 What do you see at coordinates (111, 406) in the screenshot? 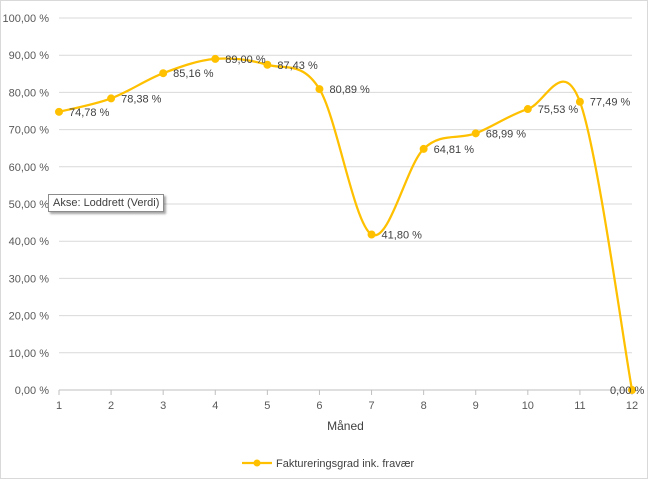
I see `x-tick-label: 2` at bounding box center [111, 406].